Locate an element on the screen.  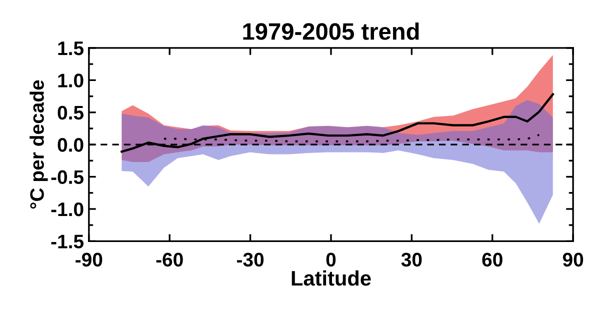
y-tick-label: 0.5 is located at coordinates (71, 113).